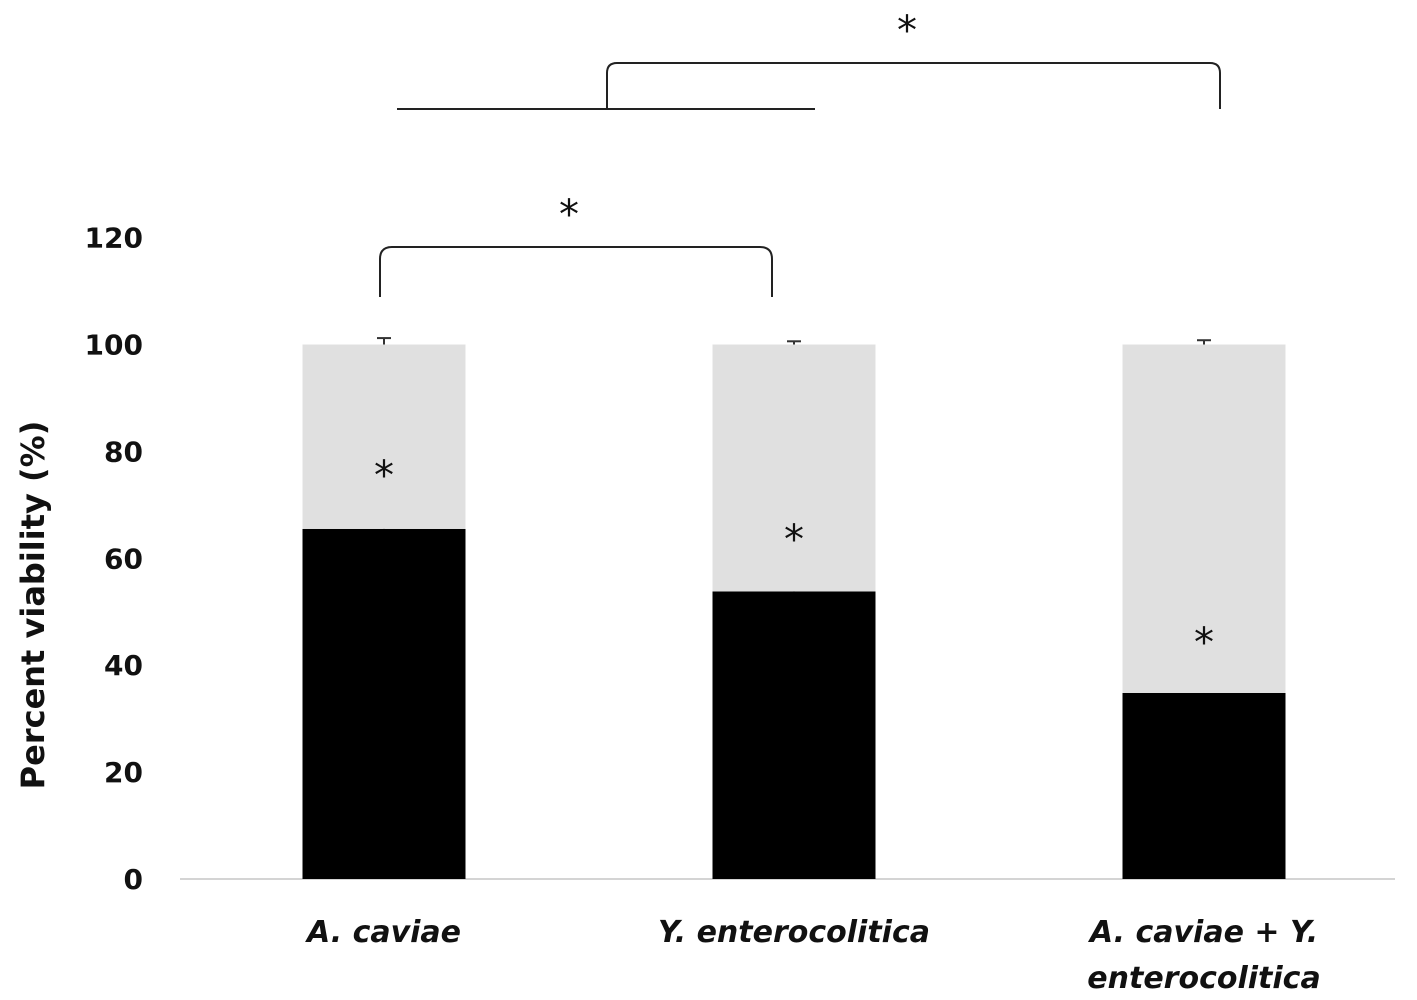 The width and height of the screenshot is (1417, 1000). What do you see at coordinates (1203, 978) in the screenshot?
I see `x-tick-label: enterocolitica` at bounding box center [1203, 978].